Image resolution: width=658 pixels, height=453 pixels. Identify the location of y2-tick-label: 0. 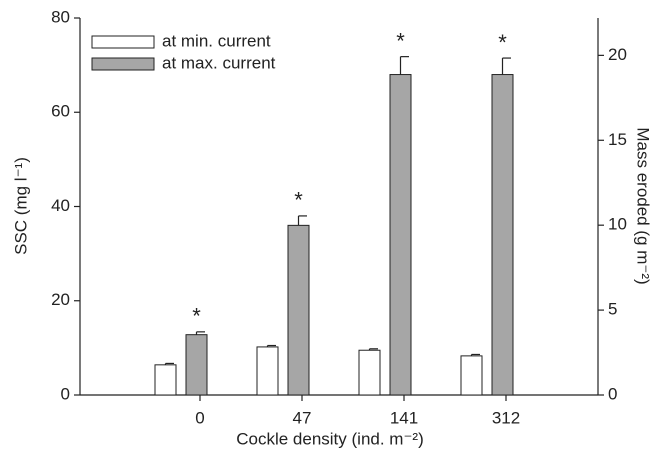
(612, 393).